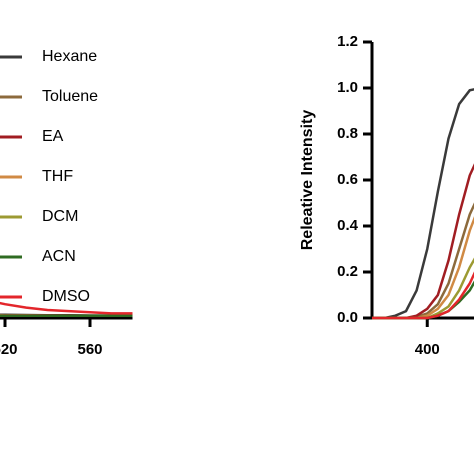  I want to click on legend-label: Toluene, so click(70, 96).